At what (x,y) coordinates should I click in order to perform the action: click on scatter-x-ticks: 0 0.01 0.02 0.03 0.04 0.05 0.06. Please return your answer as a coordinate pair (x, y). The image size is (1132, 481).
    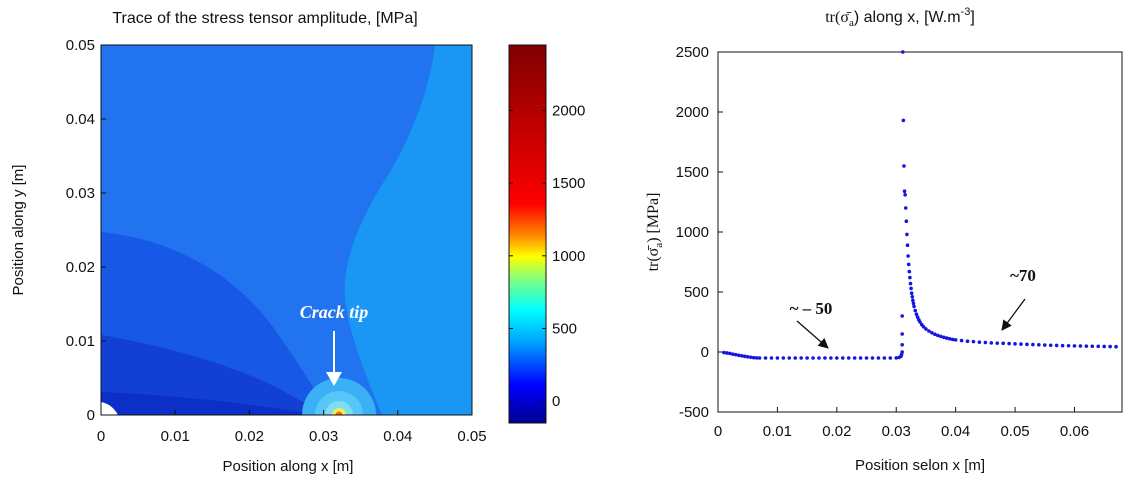
    Looking at the image, I should click on (901, 423).